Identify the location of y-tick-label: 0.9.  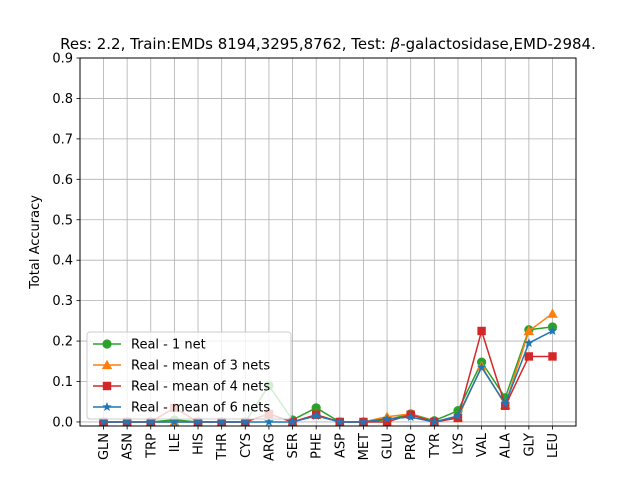
(62, 59).